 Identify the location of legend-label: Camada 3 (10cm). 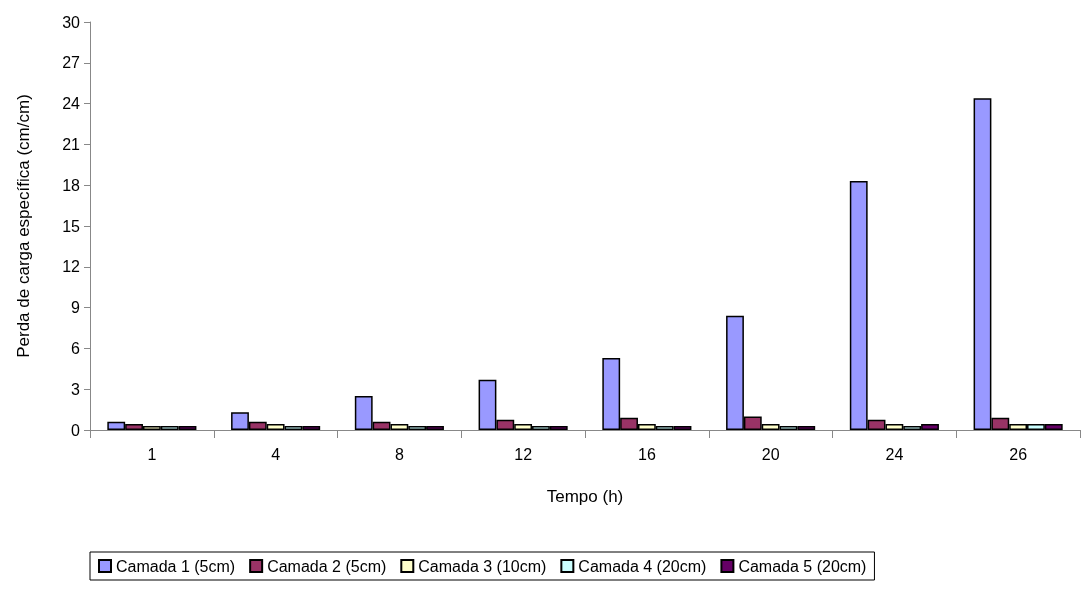
(482, 566).